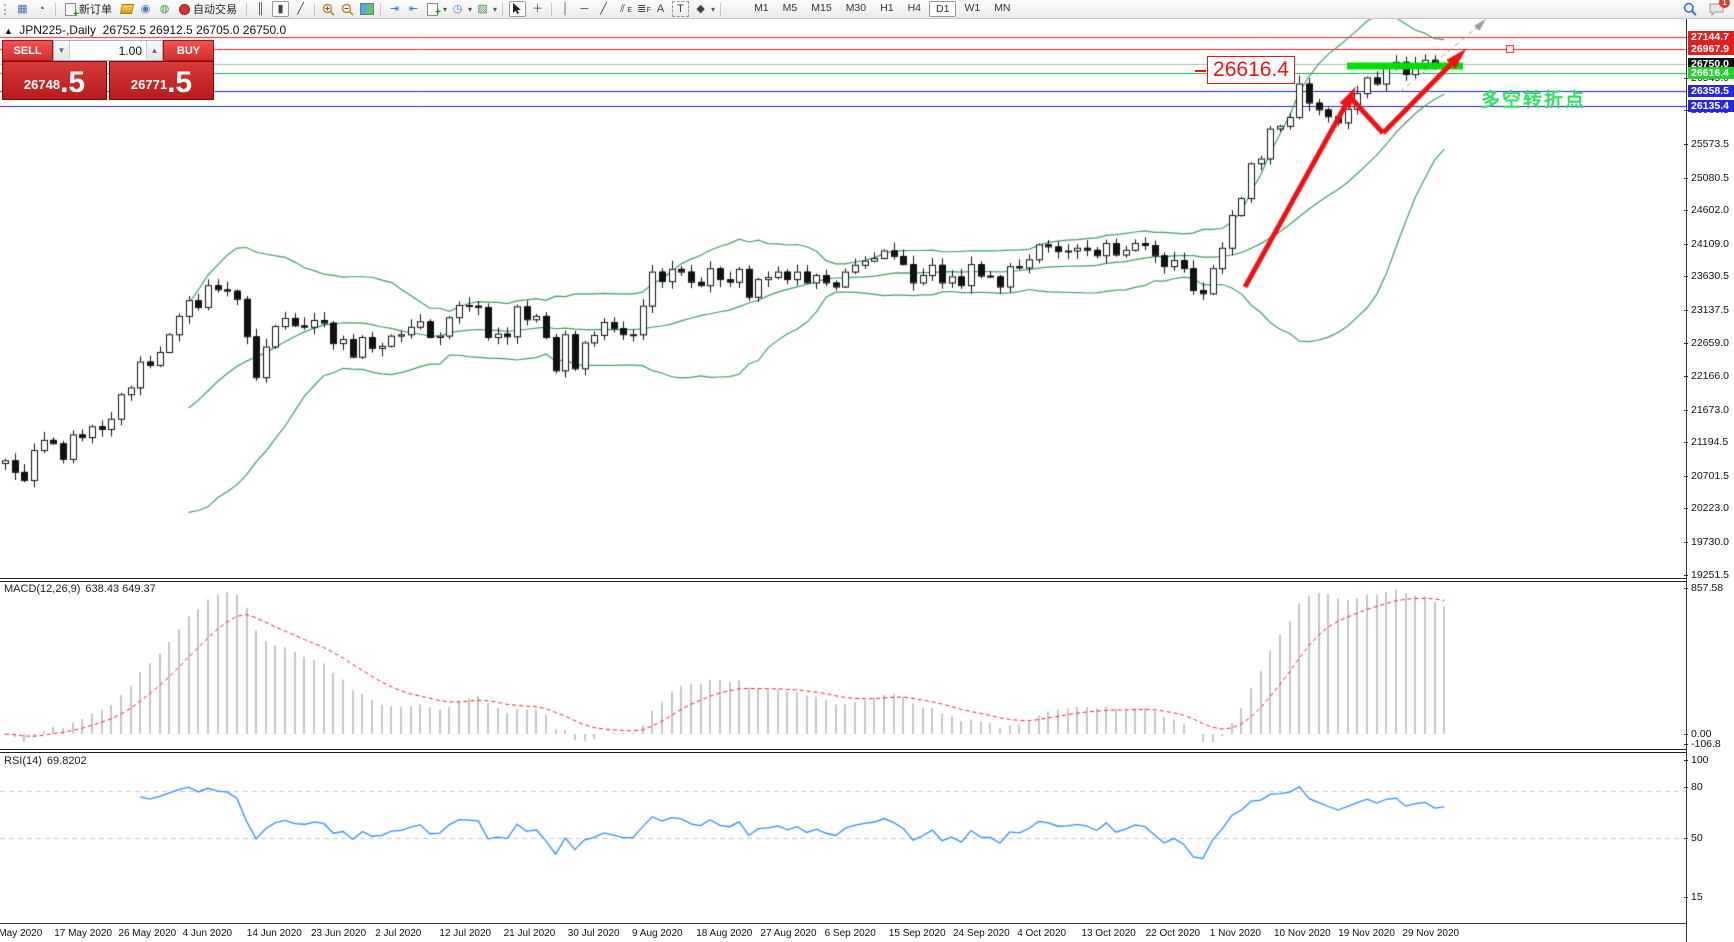 This screenshot has width=1734, height=942. I want to click on zoom-in-icon, so click(328, 9).